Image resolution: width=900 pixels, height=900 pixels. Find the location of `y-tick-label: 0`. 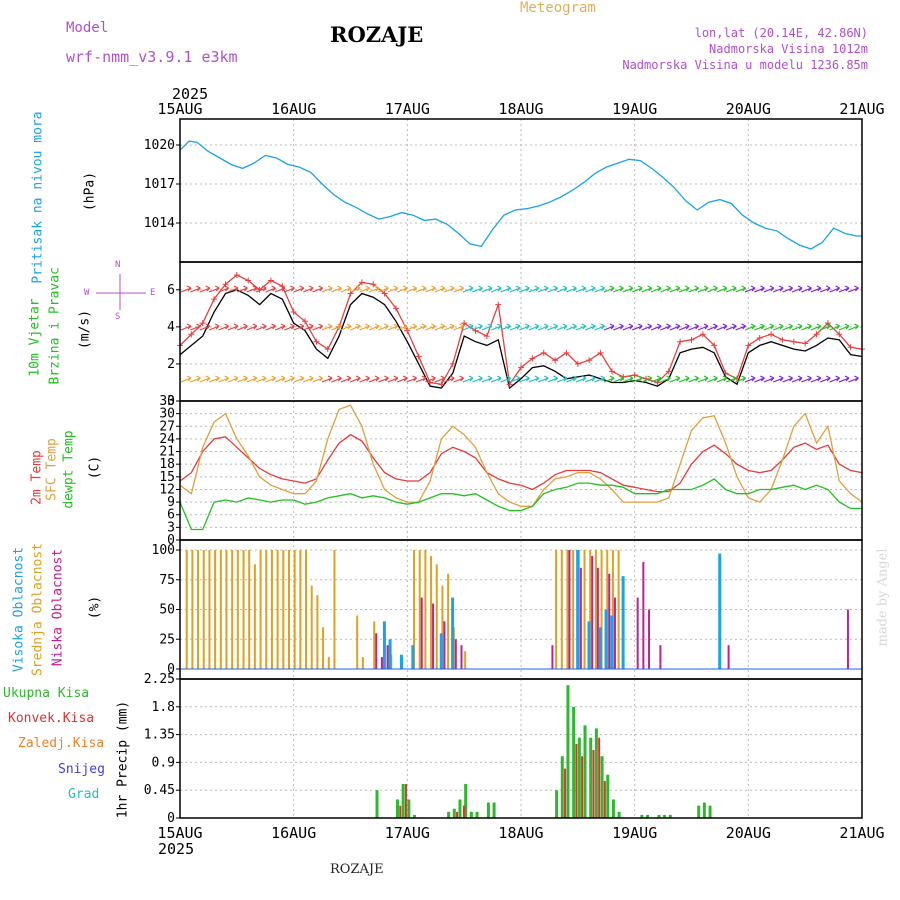

y-tick-label: 0 is located at coordinates (171, 669).